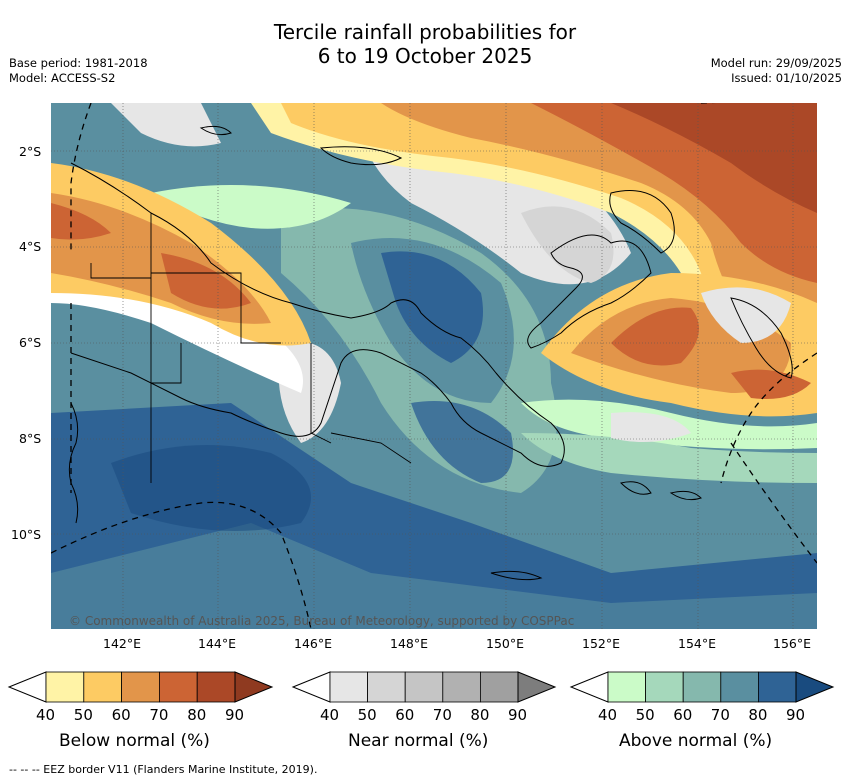 The width and height of the screenshot is (850, 781). Describe the element at coordinates (62, 78) in the screenshot. I see `model-name: Model: ACCESS-S2` at that location.